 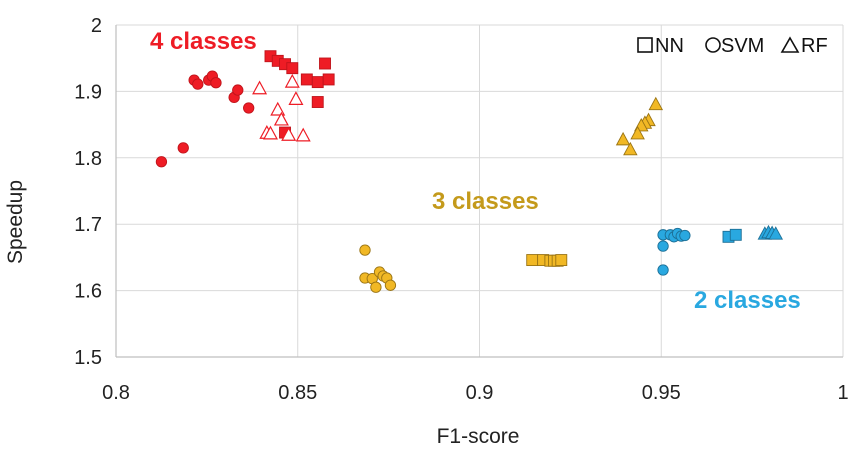 What do you see at coordinates (842, 393) in the screenshot?
I see `x-tick-label: 1` at bounding box center [842, 393].